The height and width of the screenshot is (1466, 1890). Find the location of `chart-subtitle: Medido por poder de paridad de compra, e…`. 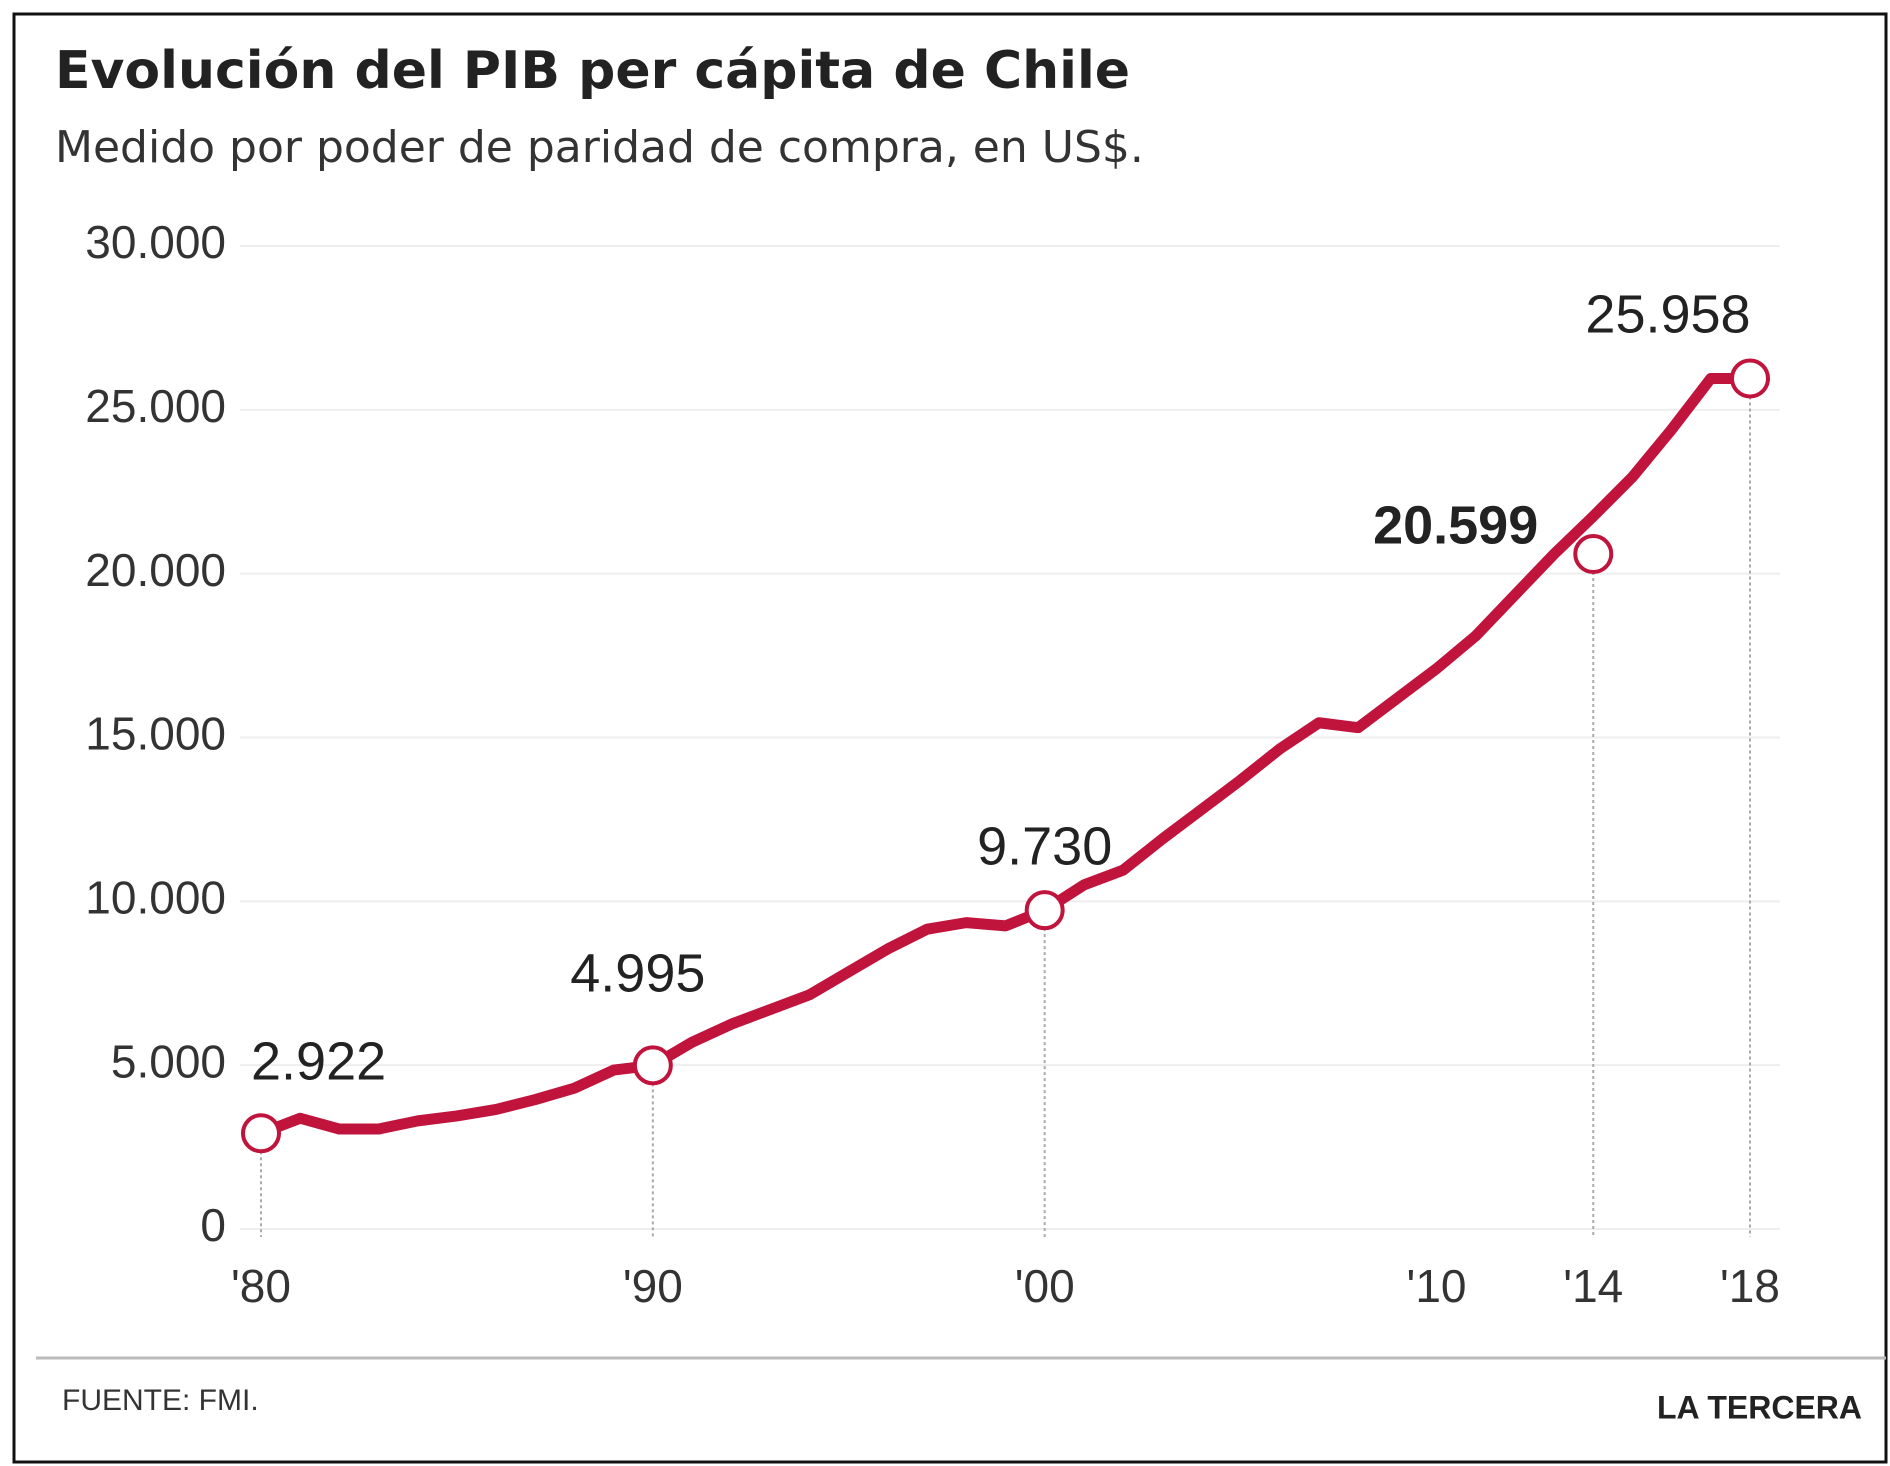

chart-subtitle: Medido por poder de paridad de compra, e… is located at coordinates (599, 147).